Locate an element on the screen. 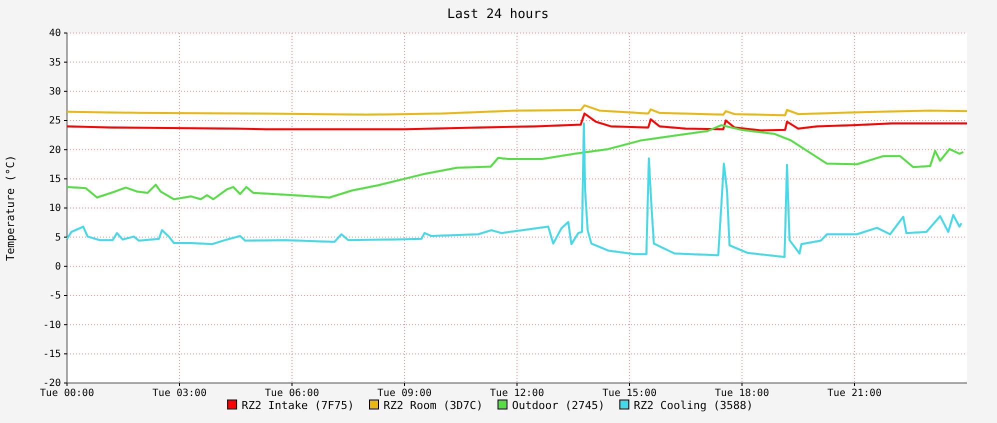 The height and width of the screenshot is (423, 997). y-axis-title: Temperature (°C) is located at coordinates (10, 208).